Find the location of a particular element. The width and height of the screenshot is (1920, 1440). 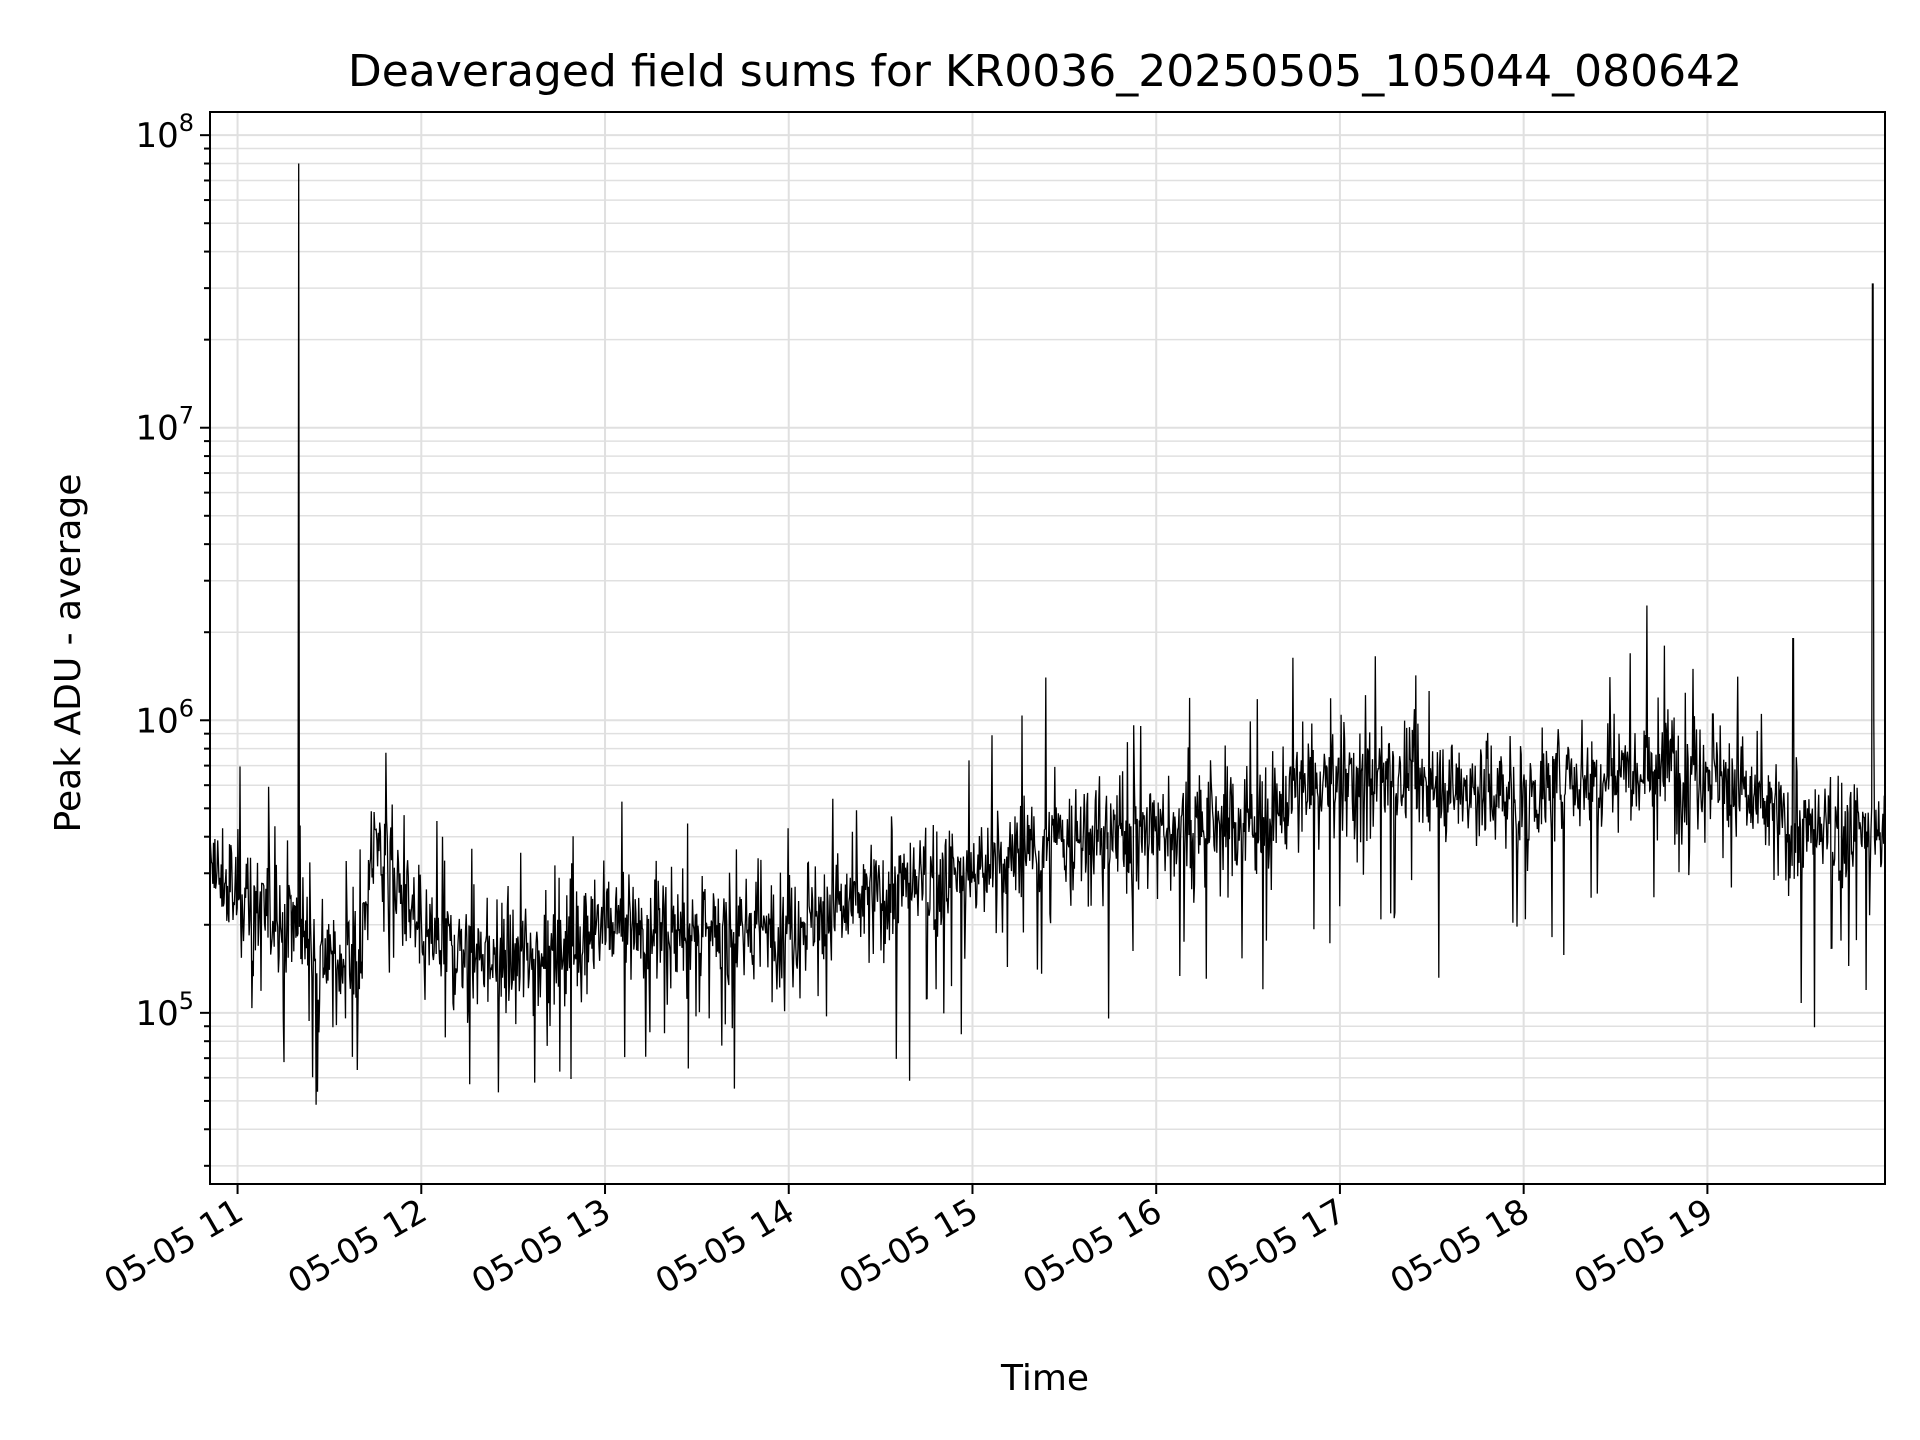

x-tick-label: 05-05 14 is located at coordinates (725, 1246).